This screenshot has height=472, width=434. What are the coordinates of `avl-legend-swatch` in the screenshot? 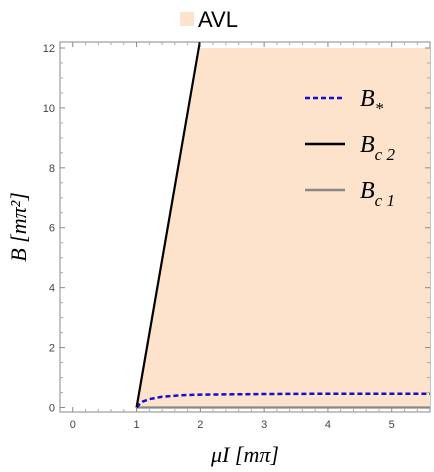 It's located at (187, 19).